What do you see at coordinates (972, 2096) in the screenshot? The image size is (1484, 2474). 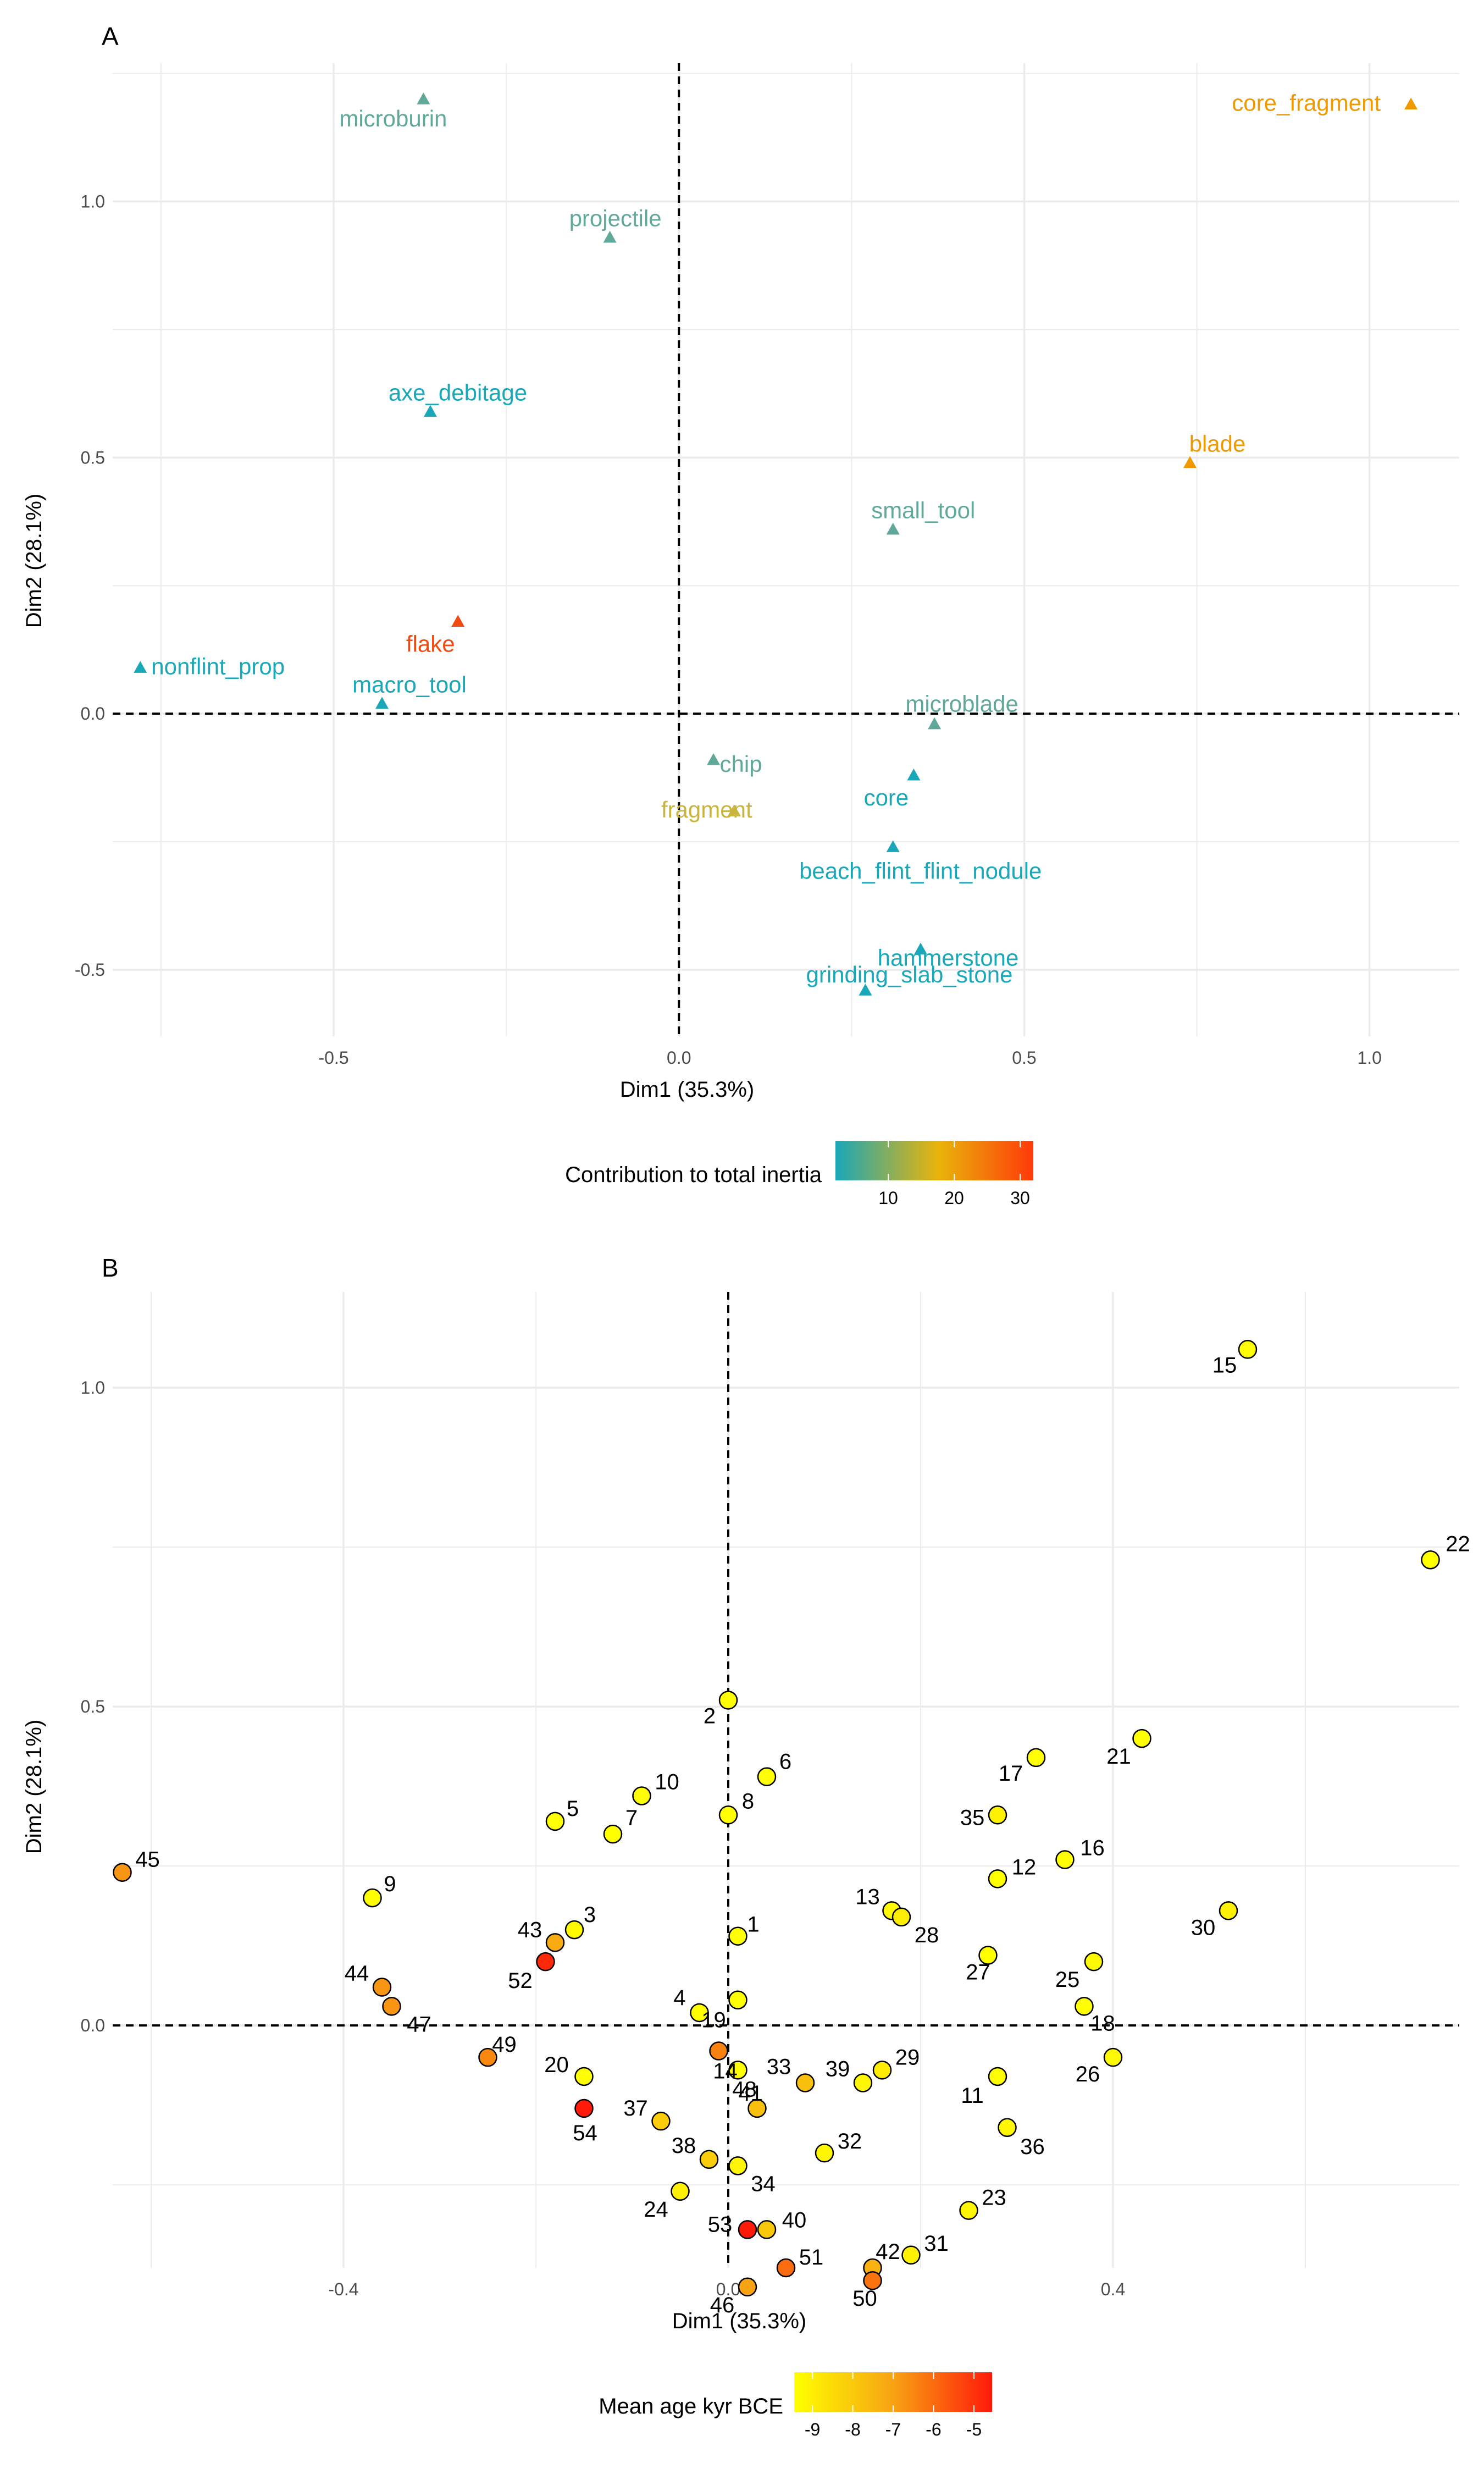 I see `point-label-11: 11` at bounding box center [972, 2096].